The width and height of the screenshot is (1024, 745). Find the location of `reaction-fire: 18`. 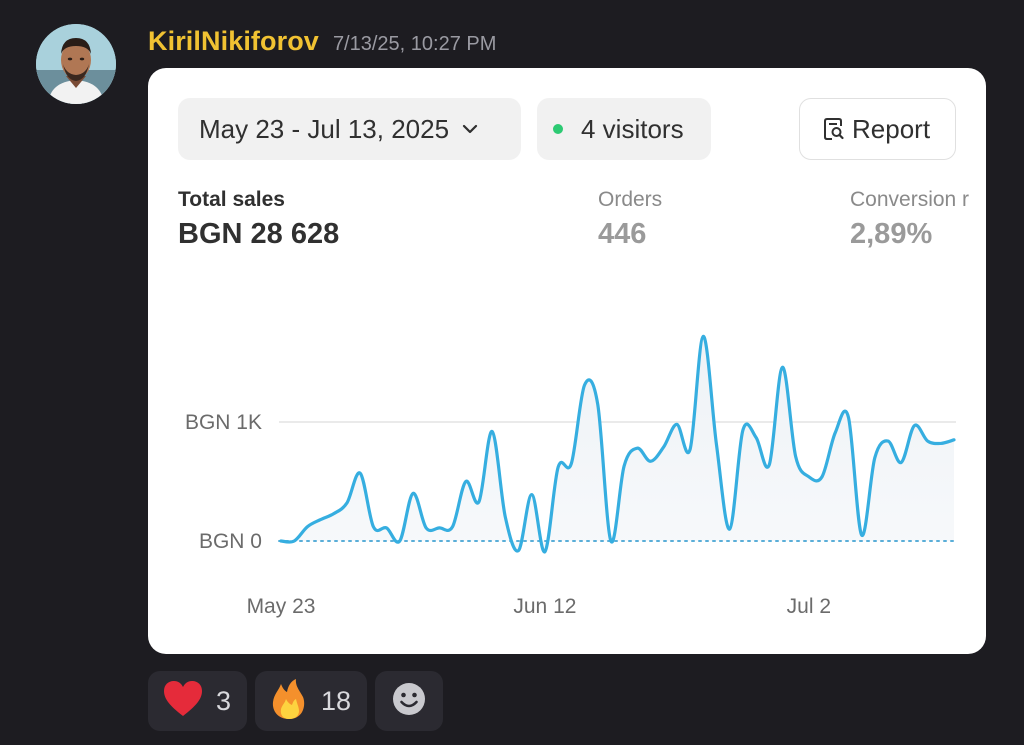

reaction-fire: 18 is located at coordinates (311, 701).